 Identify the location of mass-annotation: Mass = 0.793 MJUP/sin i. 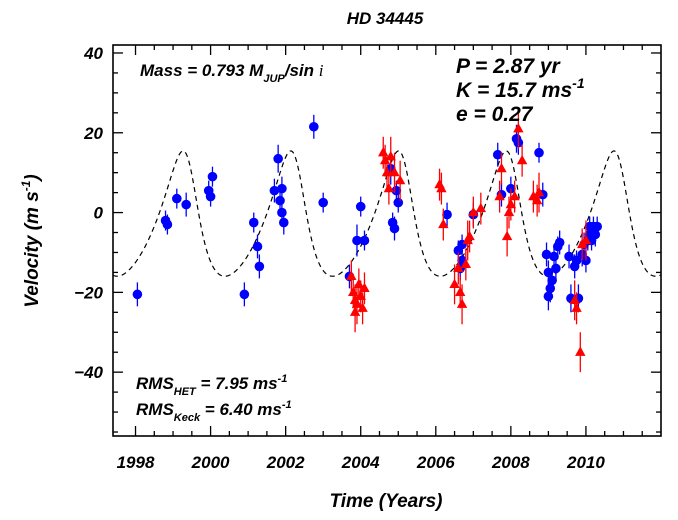
(232, 73).